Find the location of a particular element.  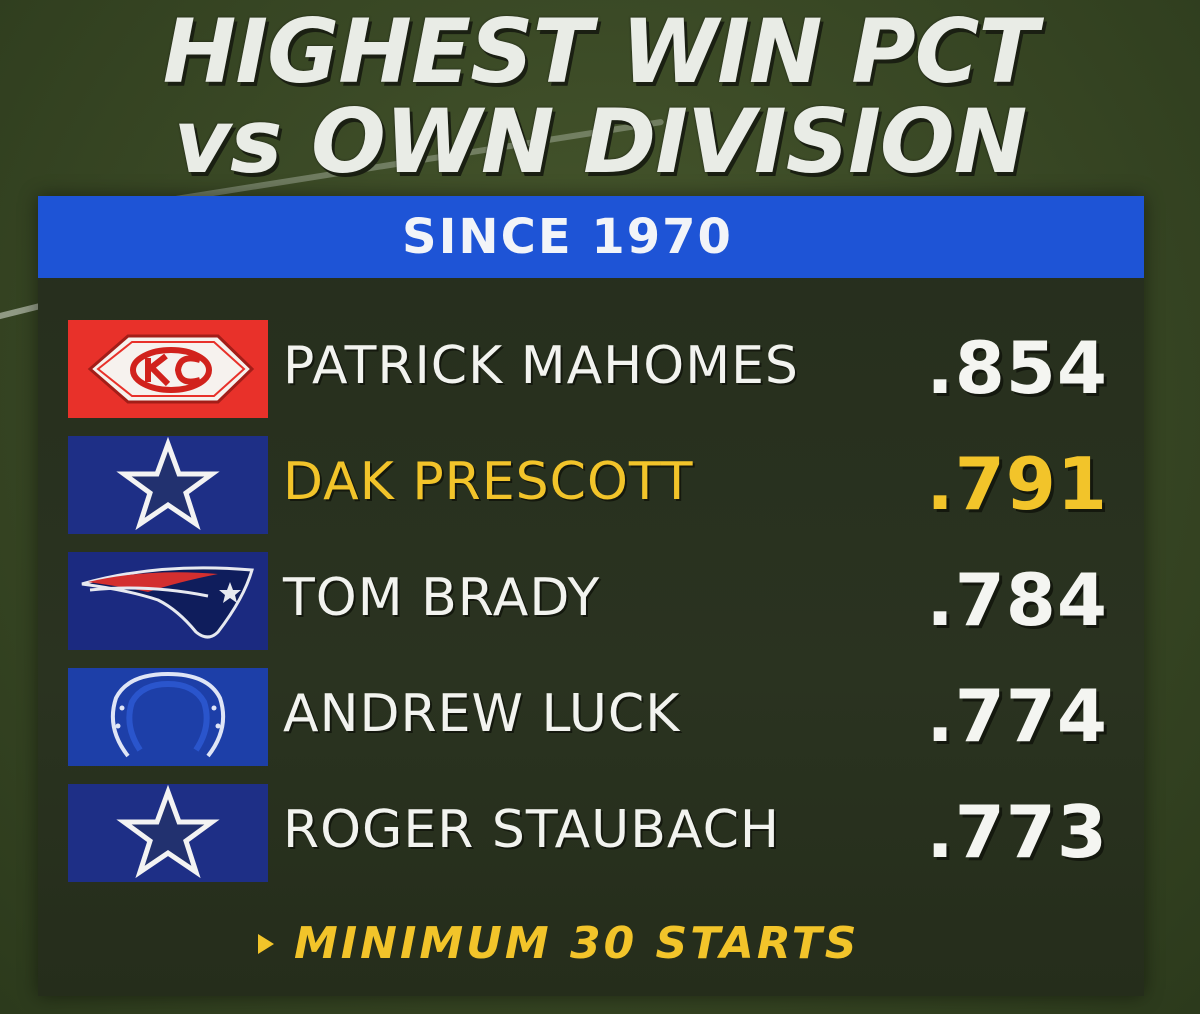

win-pct: .791 is located at coordinates (1017, 484).